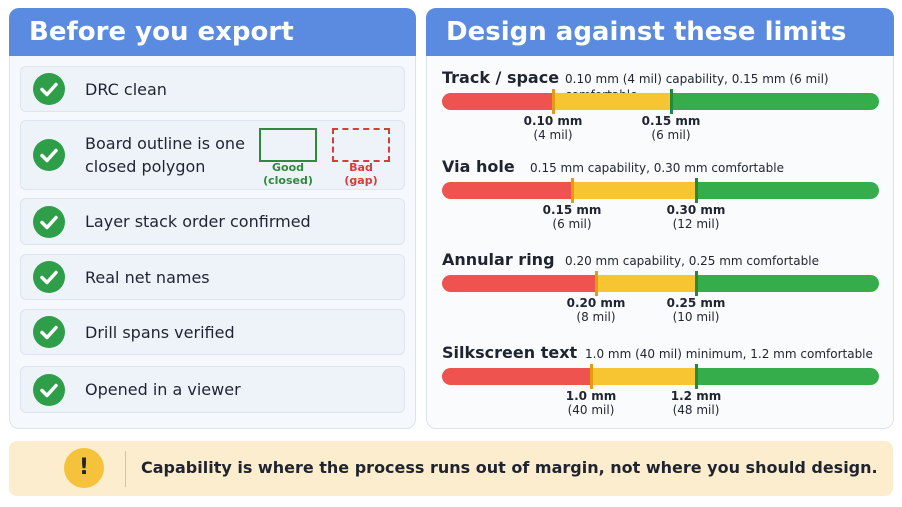 The image size is (902, 507). I want to click on marker-value: 0.10 mm, so click(553, 121).